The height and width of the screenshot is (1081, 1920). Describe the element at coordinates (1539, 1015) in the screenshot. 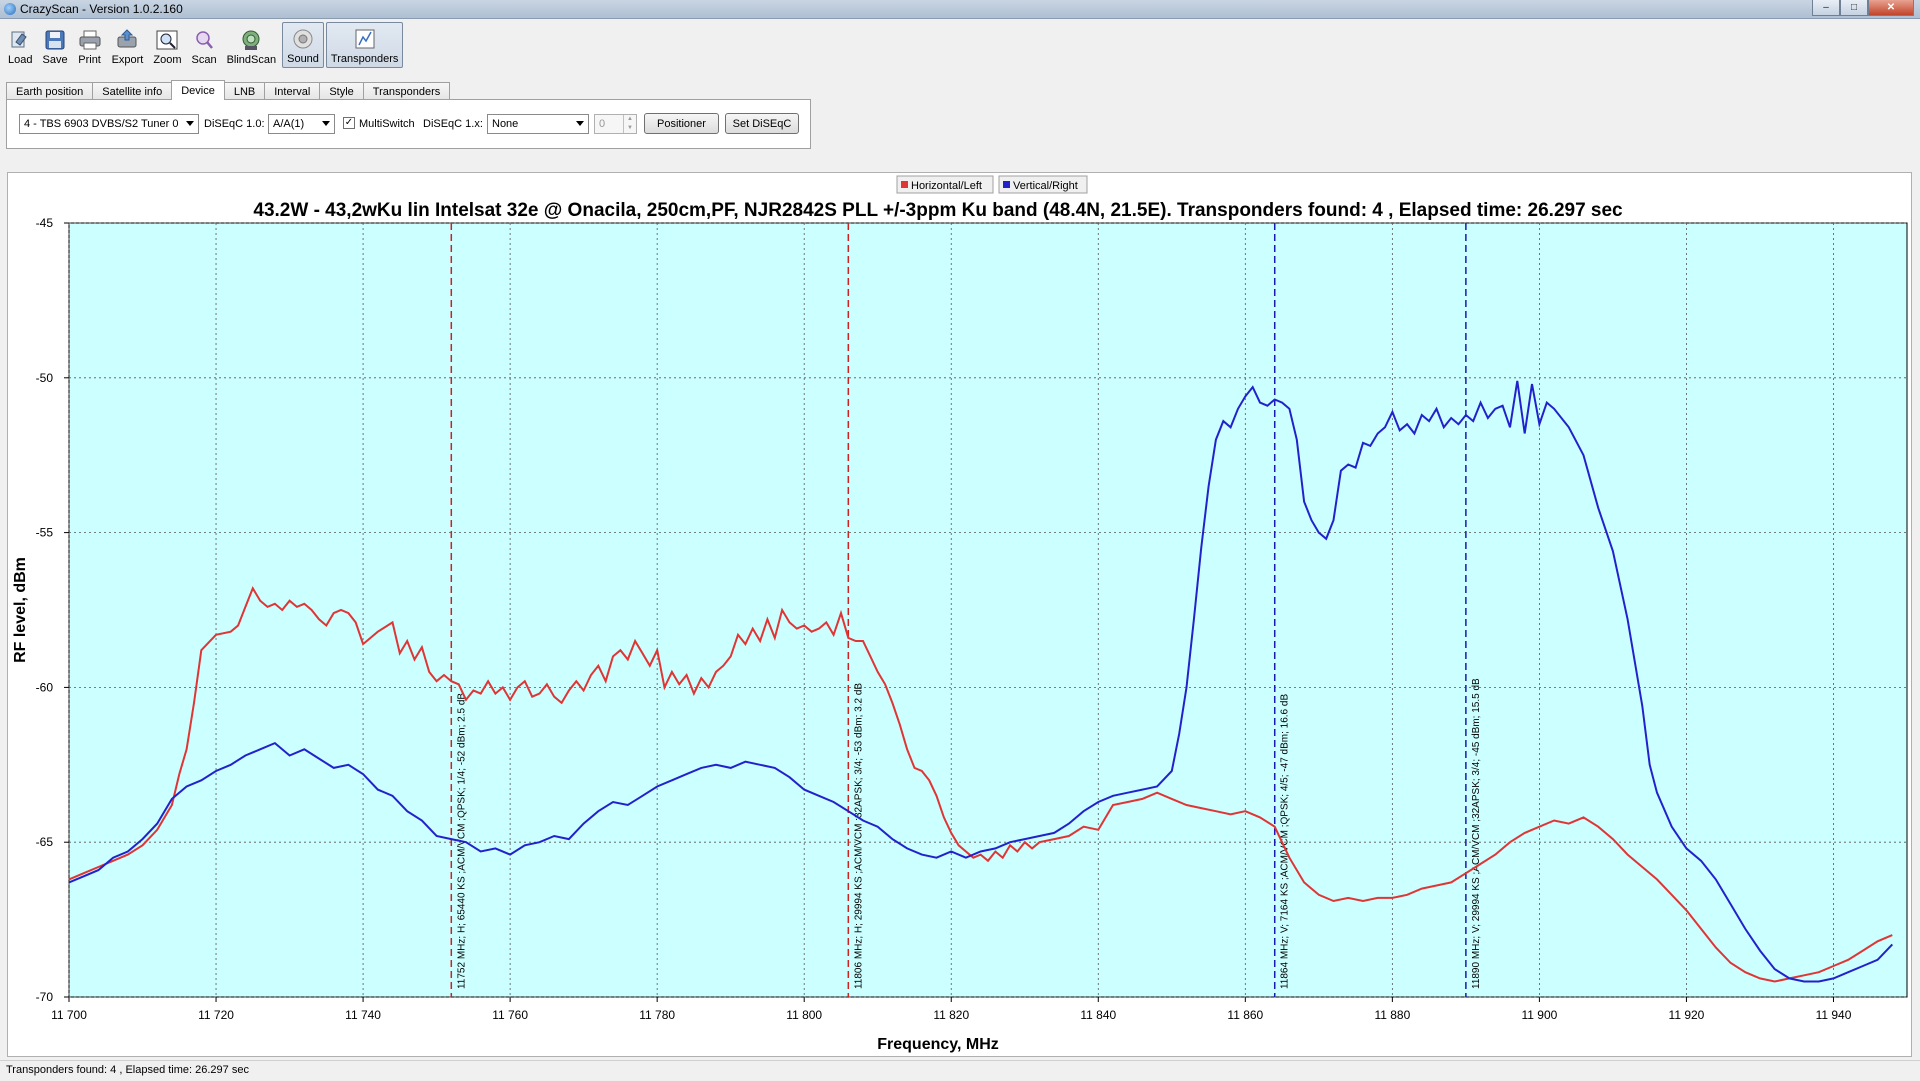

I see `x-tick-label: 11 900` at that location.